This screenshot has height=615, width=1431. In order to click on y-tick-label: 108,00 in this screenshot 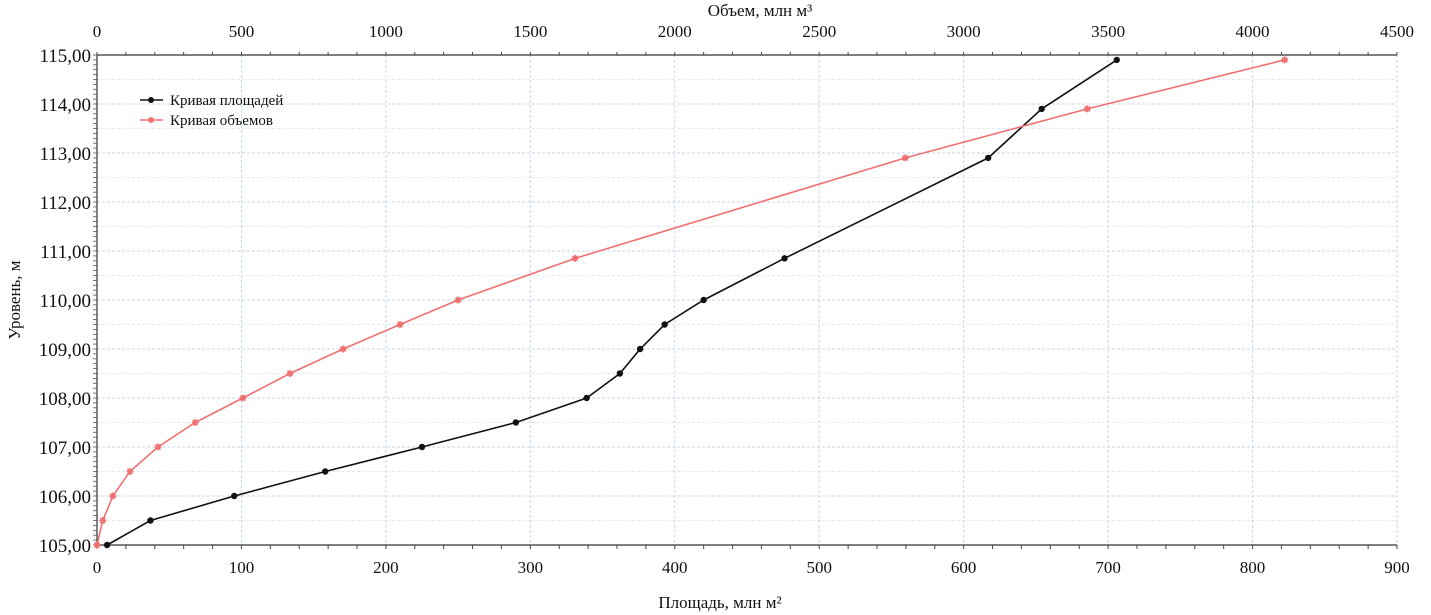, I will do `click(65, 399)`.